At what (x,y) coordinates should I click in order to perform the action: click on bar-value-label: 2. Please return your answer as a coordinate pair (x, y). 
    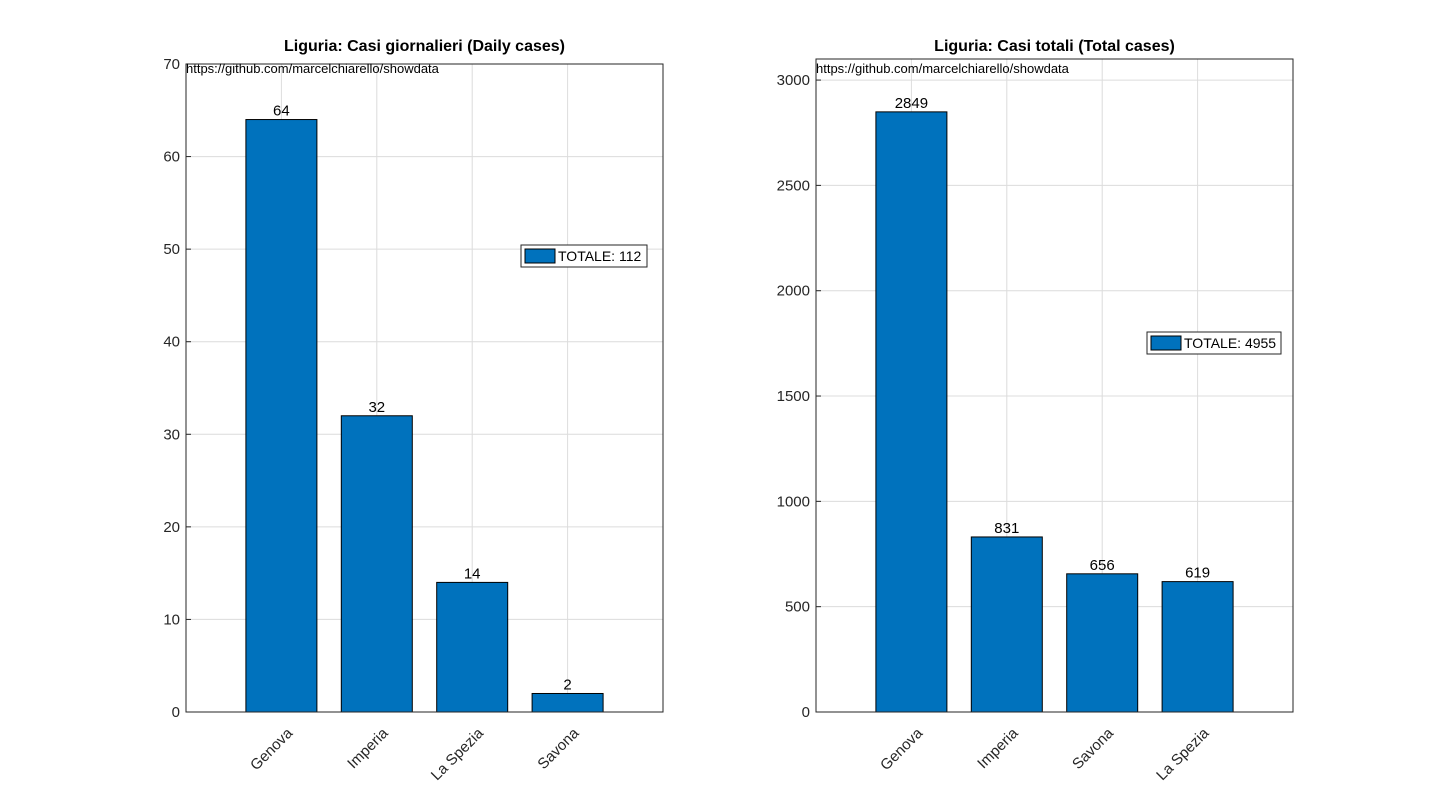
    Looking at the image, I should click on (567, 684).